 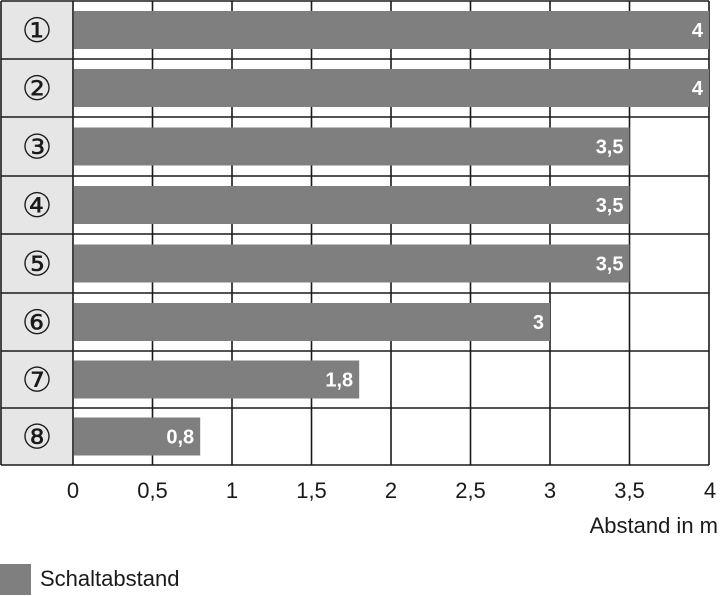 I want to click on x-tick-label: 1, so click(x=232, y=490).